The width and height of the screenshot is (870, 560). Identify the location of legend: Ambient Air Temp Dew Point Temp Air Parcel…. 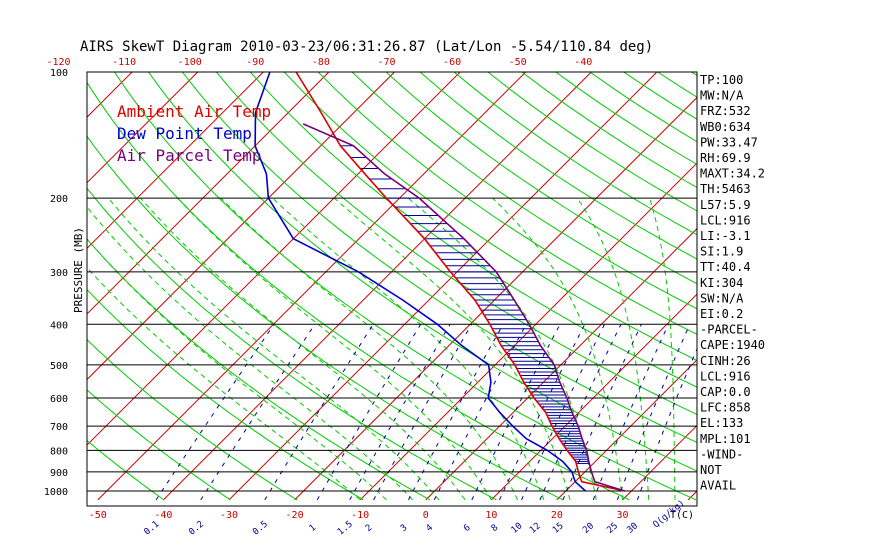
(194, 133).